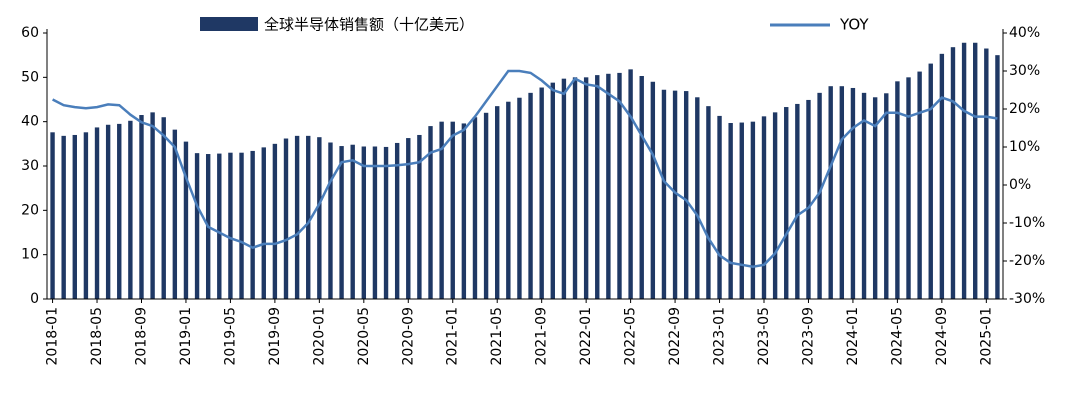 The height and width of the screenshot is (413, 1080). Describe the element at coordinates (854, 25) in the screenshot. I see `legend-label: YOY` at that location.